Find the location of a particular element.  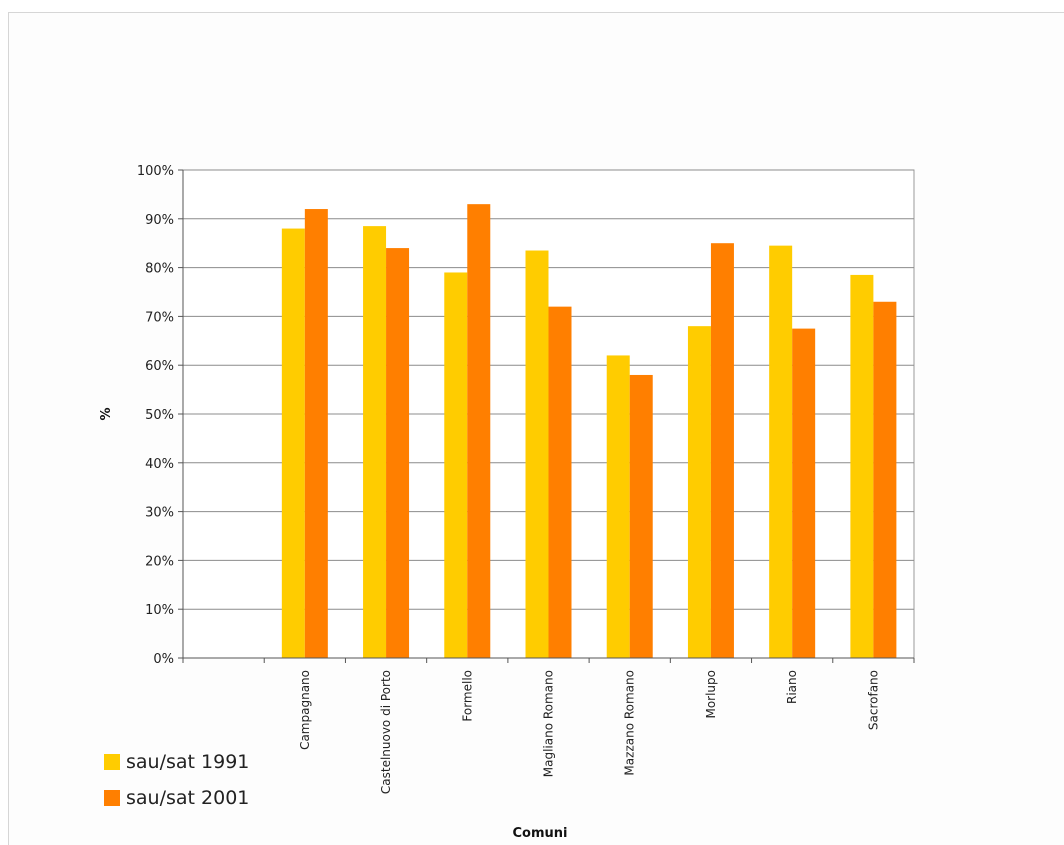

x-tick-label: Riano is located at coordinates (792, 687).